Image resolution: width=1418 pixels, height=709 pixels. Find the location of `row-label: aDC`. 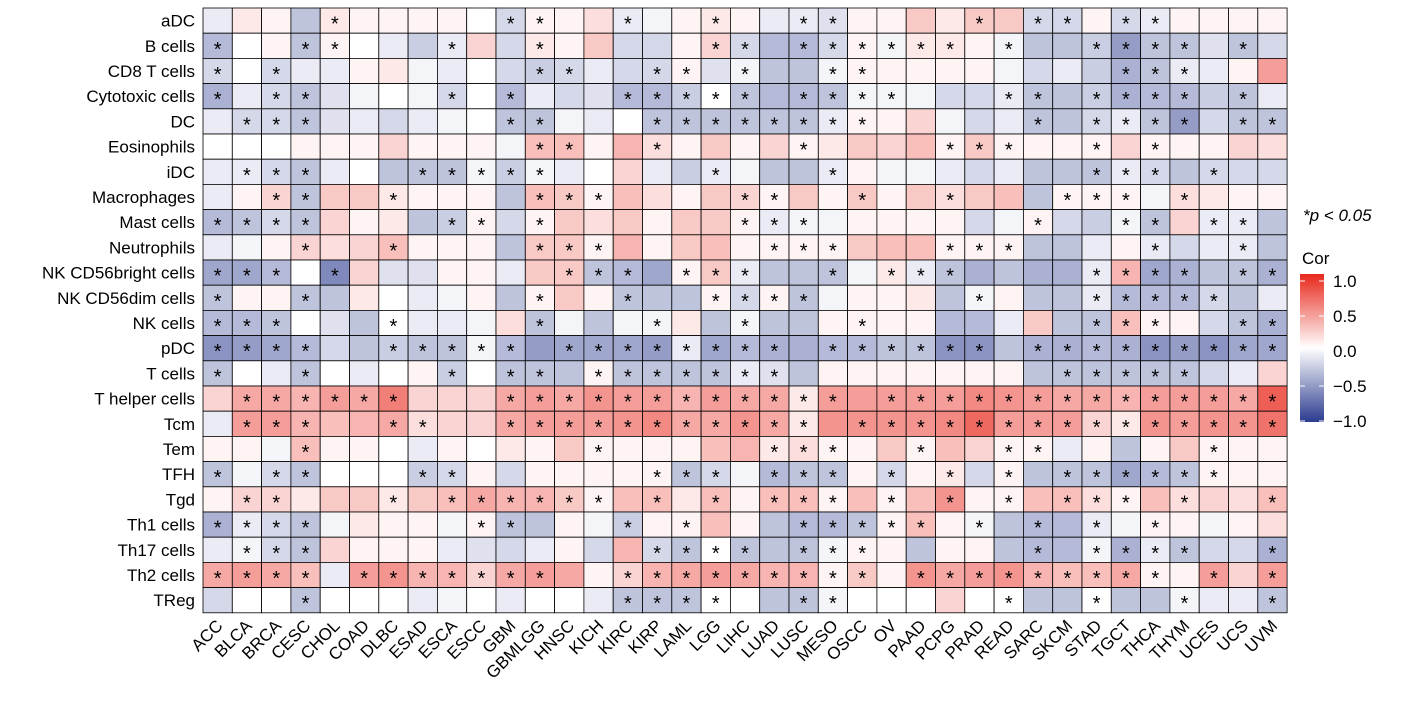

row-label: aDC is located at coordinates (178, 21).